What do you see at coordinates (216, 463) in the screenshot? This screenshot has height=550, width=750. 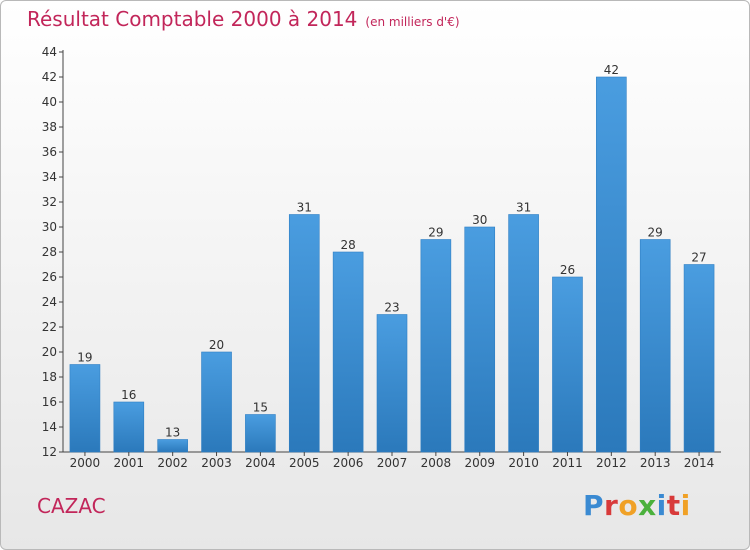 I see `x-tick-label: 2003` at bounding box center [216, 463].